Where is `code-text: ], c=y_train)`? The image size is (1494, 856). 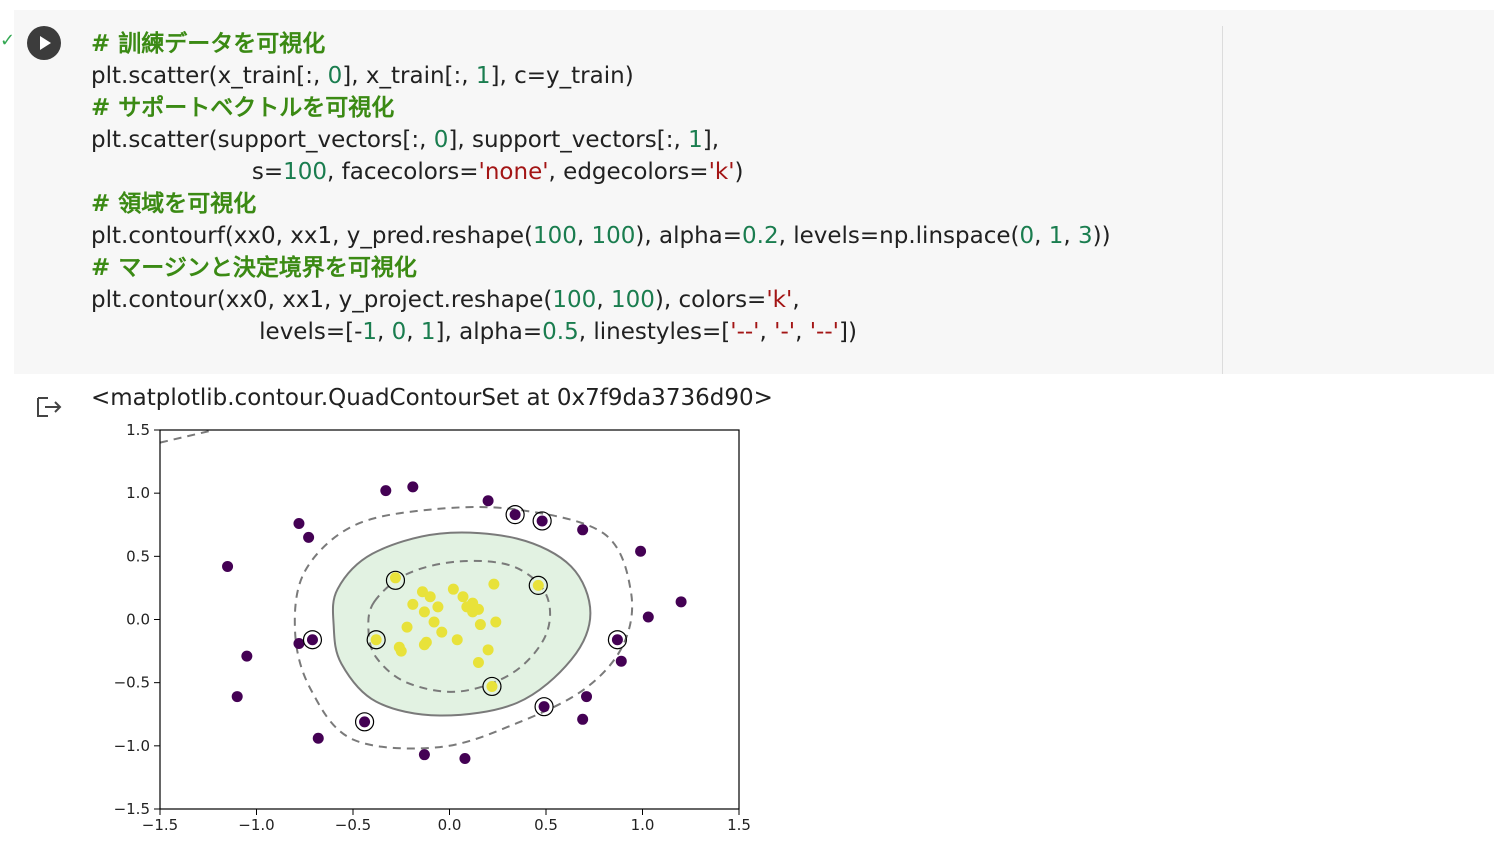 code-text: ], c=y_train) is located at coordinates (562, 76).